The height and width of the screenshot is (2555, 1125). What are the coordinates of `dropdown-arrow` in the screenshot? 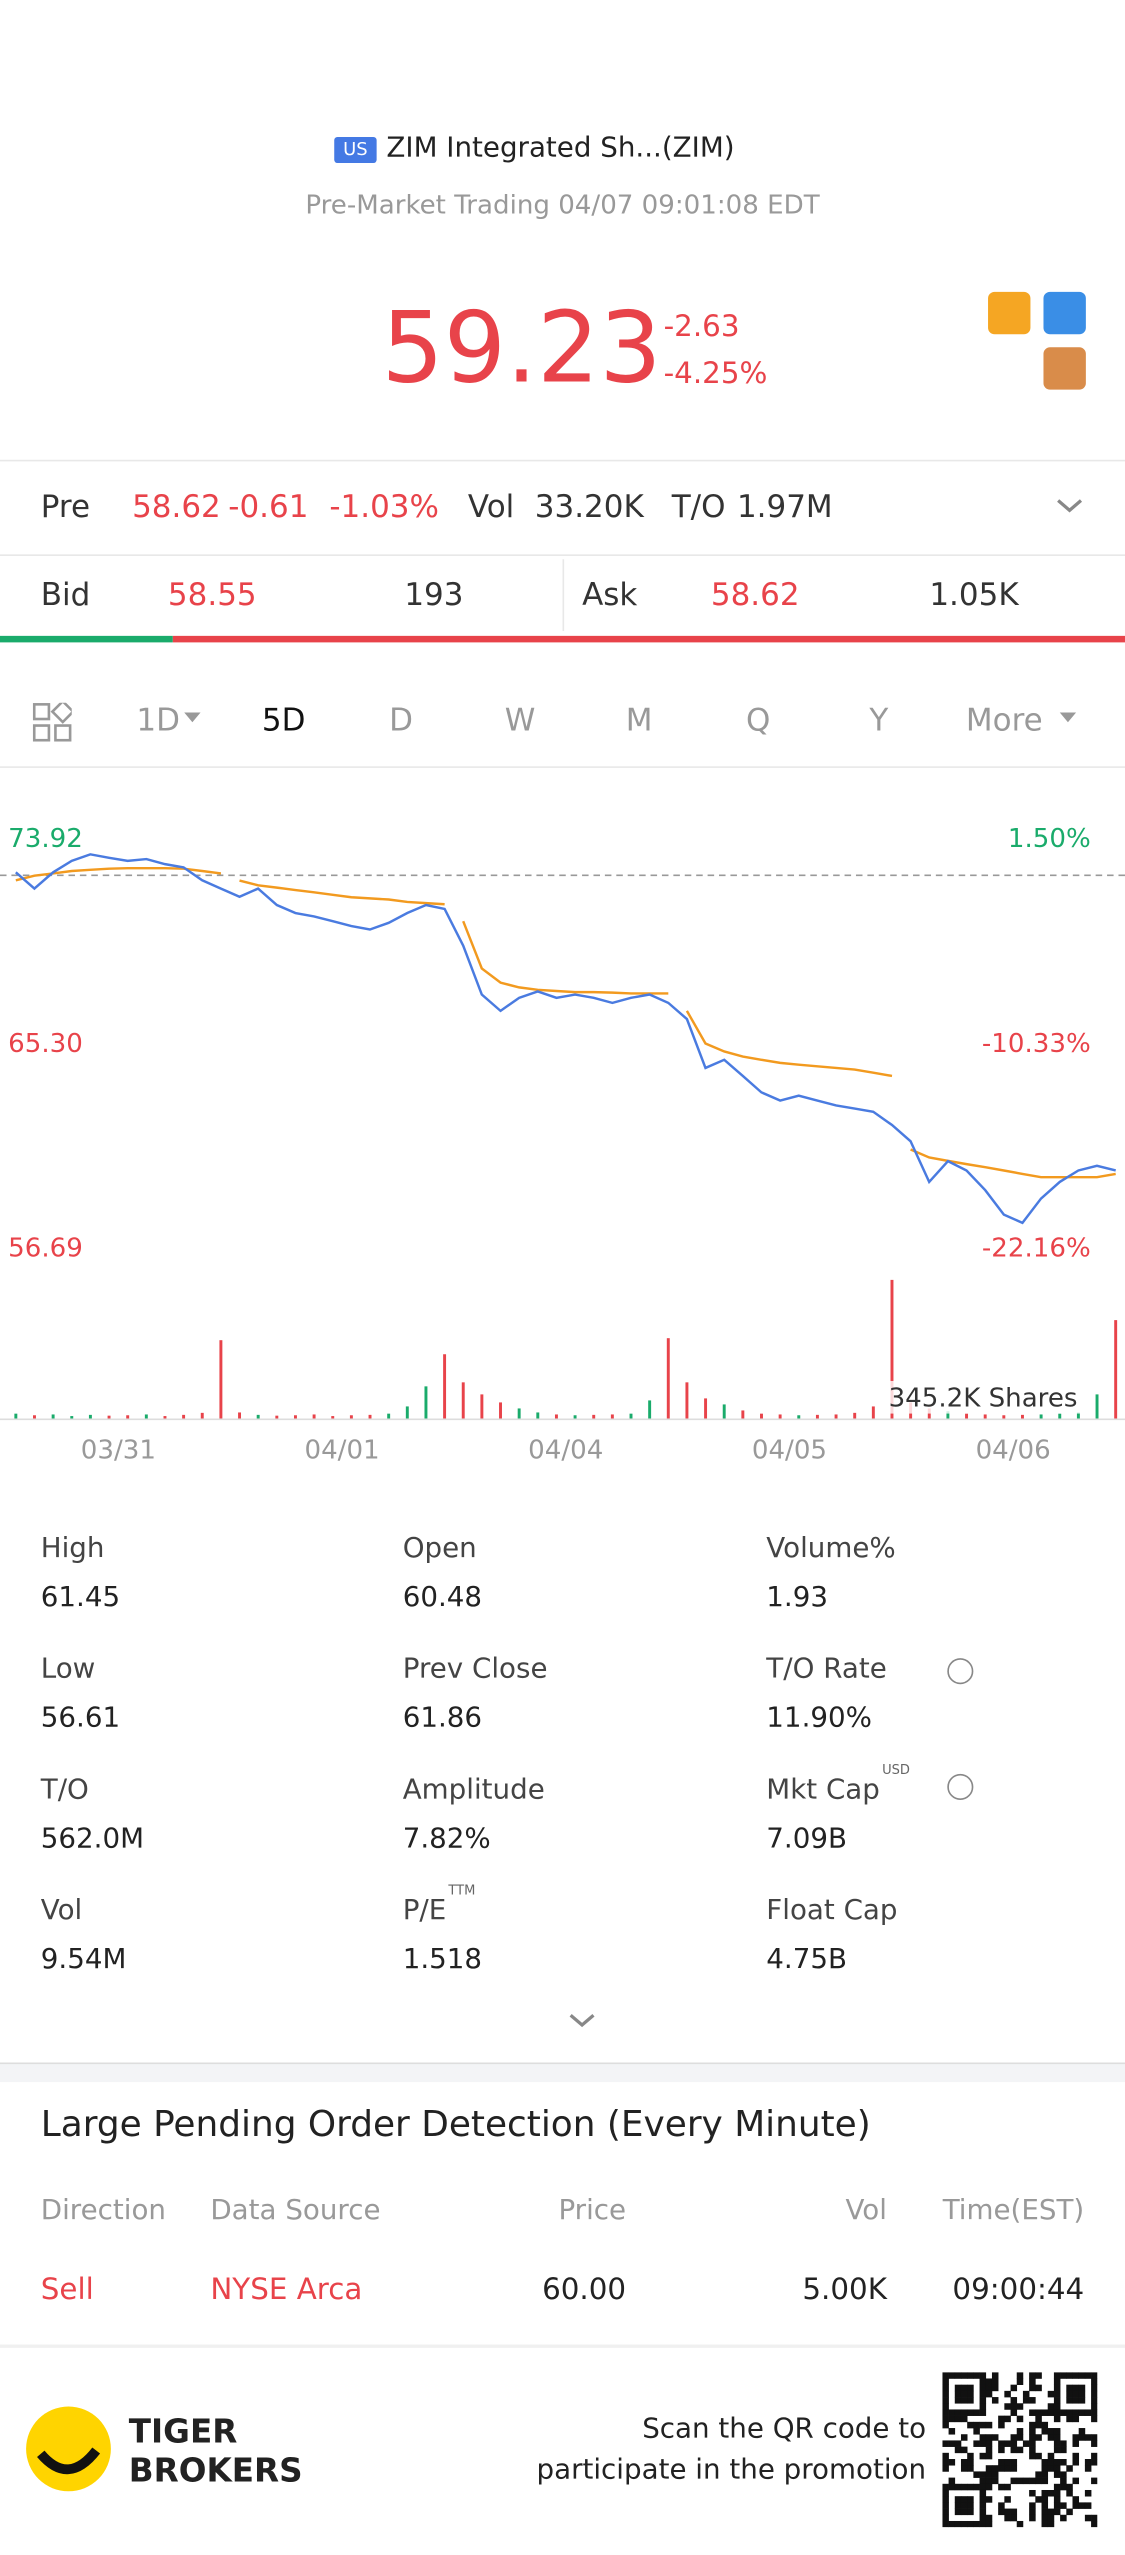 It's located at (1068, 717).